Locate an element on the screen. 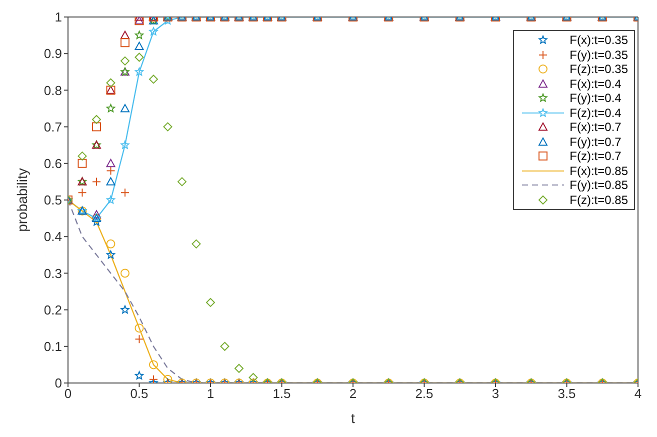 This screenshot has height=437, width=657. legend-label: F(z):t=0.85 is located at coordinates (599, 199).